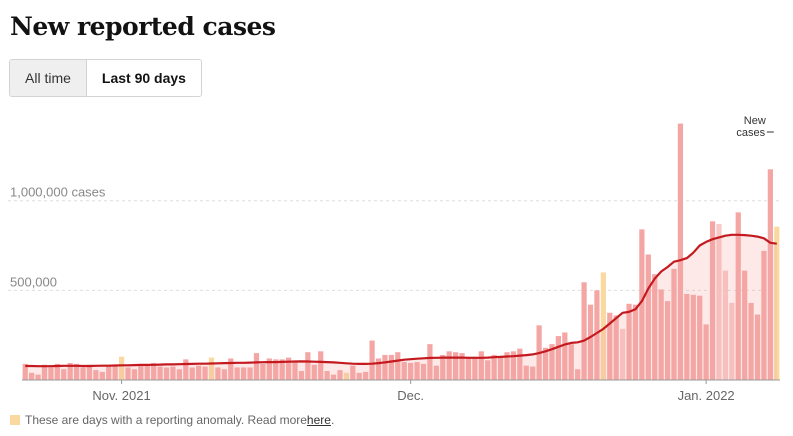 The width and height of the screenshot is (793, 436). What do you see at coordinates (33, 281) in the screenshot?
I see `y-tick-label: 500,000` at bounding box center [33, 281].